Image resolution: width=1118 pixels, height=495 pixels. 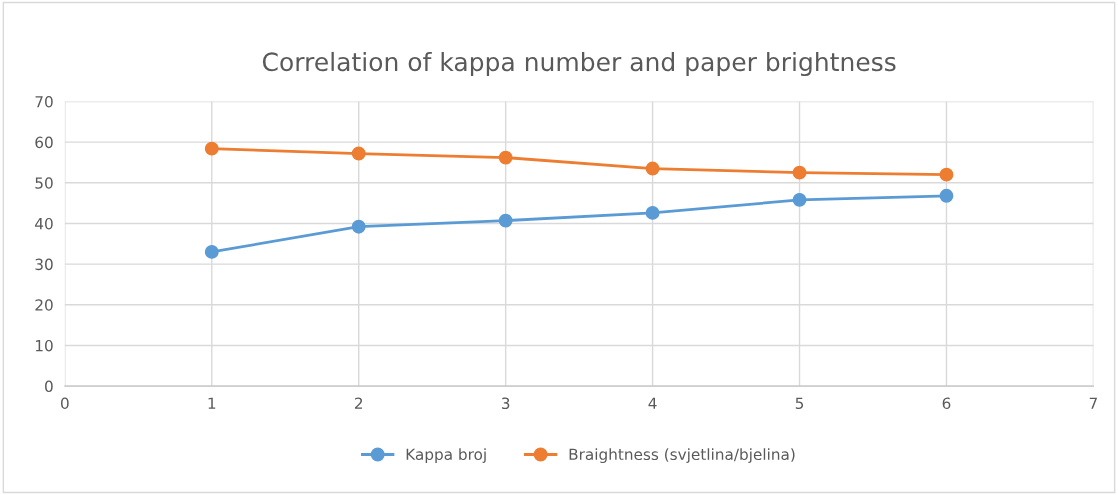 What do you see at coordinates (44, 345) in the screenshot?
I see `y-tick-label: 10` at bounding box center [44, 345].